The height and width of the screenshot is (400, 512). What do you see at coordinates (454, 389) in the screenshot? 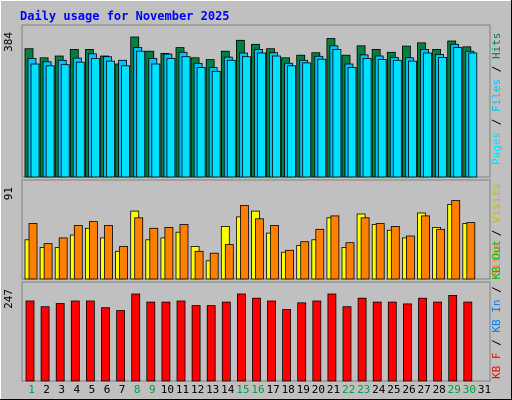
I see `xtick-label-29: 29` at bounding box center [454, 389].